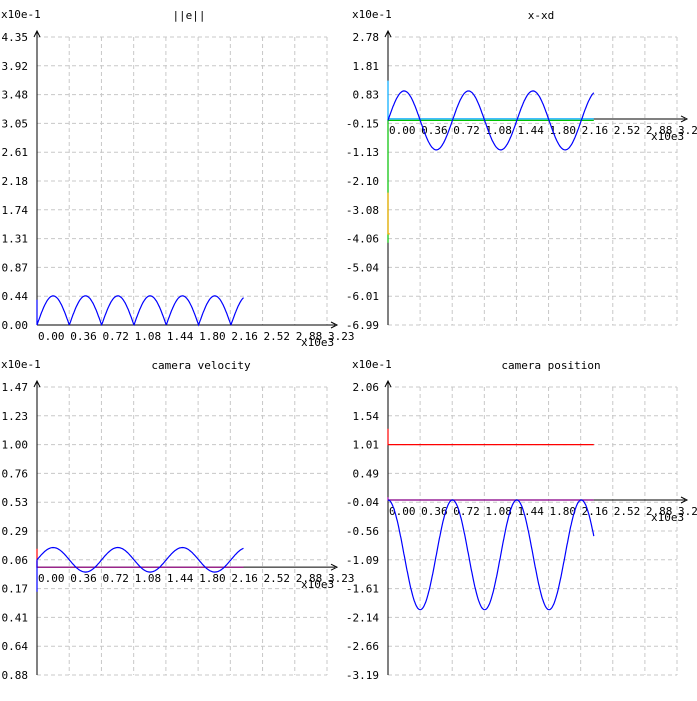 The height and width of the screenshot is (701, 697). Describe the element at coordinates (14, 617) in the screenshot. I see `y-tick-label: -0.41` at that location.